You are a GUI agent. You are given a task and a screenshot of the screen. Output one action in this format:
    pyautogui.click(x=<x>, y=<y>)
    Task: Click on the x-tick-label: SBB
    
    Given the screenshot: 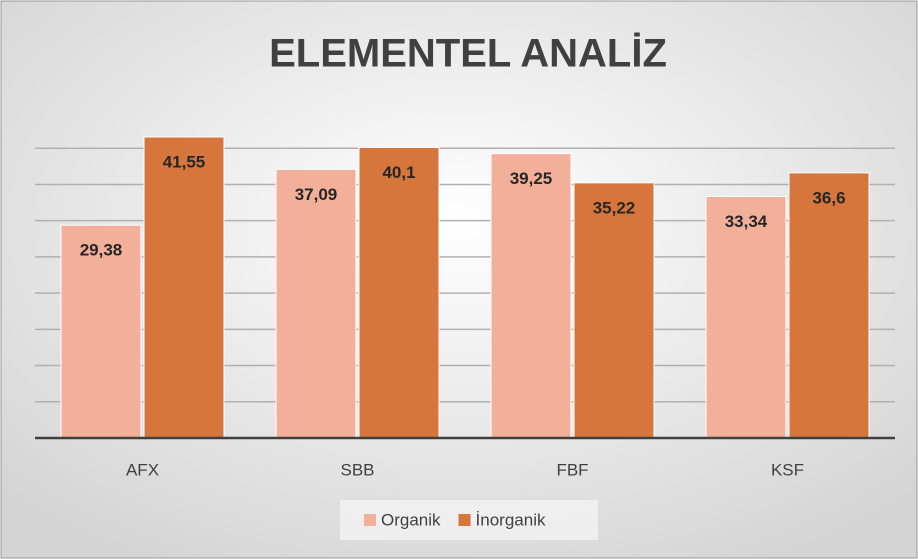 What is the action you would take?
    pyautogui.click(x=357, y=469)
    